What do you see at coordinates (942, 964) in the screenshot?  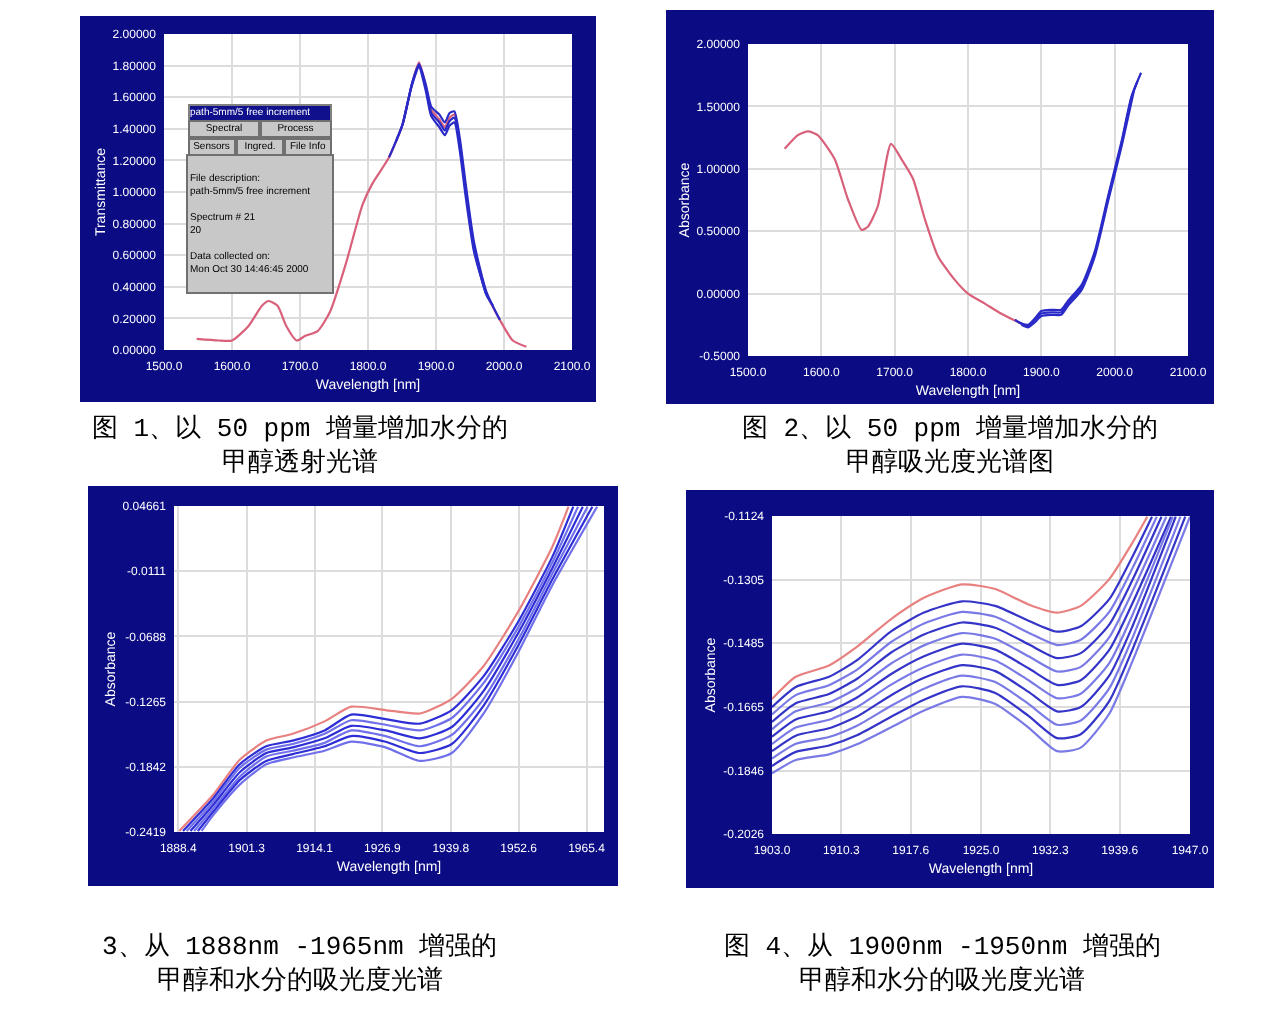 I see `text: 图 4、从 1900nm -1950nm 增强的甲醇和水分的吸光度光谱` at bounding box center [942, 964].